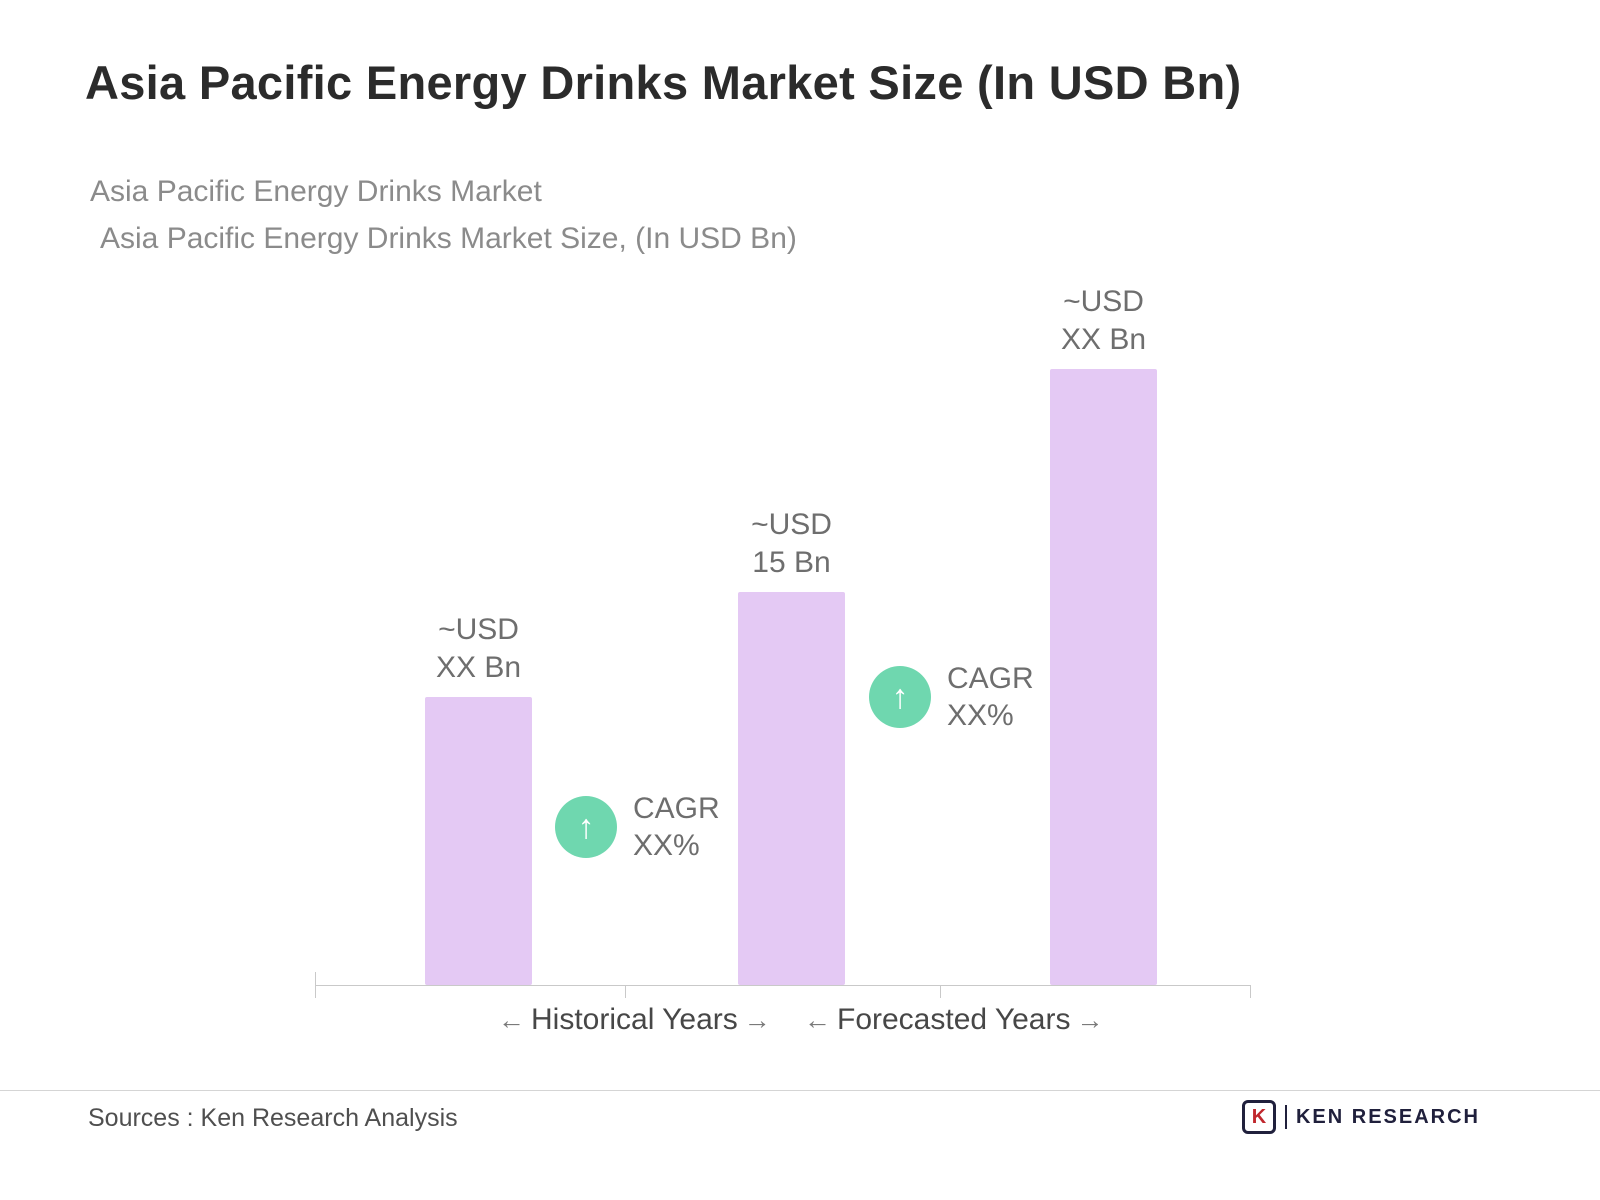 This screenshot has width=1600, height=1200. Describe the element at coordinates (791, 544) in the screenshot. I see `bar-value-label: ~USD 15 Bn` at that location.